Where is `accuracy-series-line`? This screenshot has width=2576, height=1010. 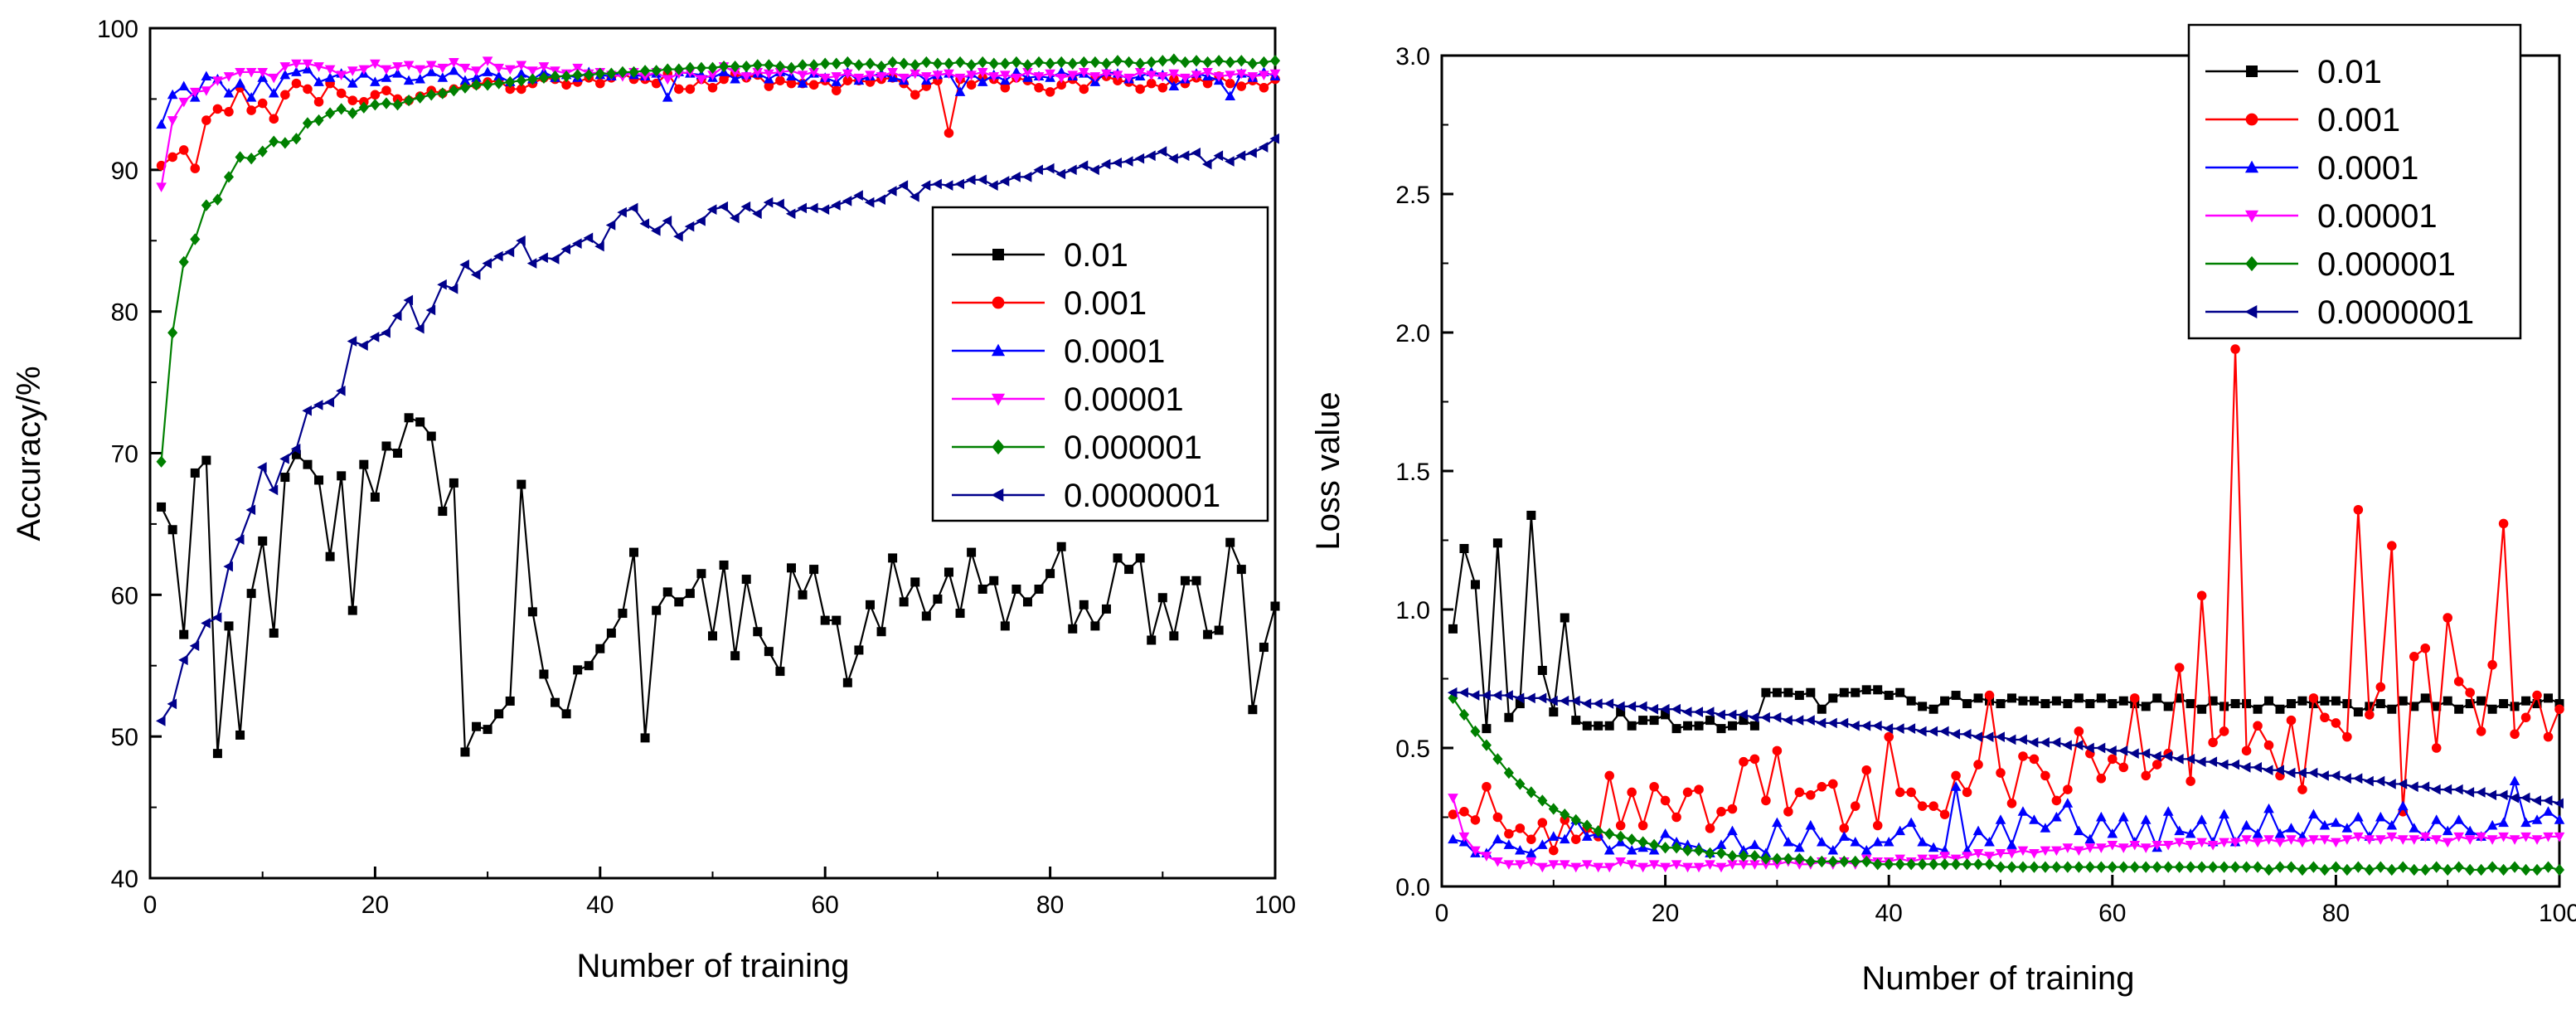
accuracy-series-line is located at coordinates (718, 585).